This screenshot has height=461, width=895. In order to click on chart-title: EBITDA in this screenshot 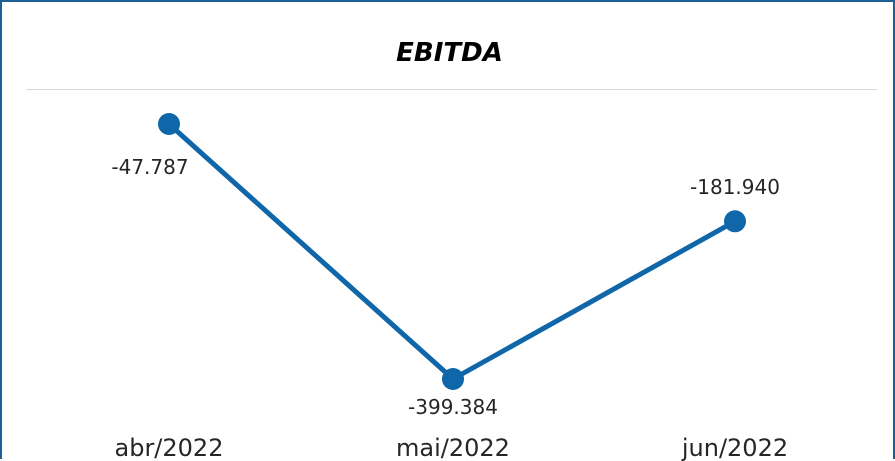, I will do `click(449, 53)`.